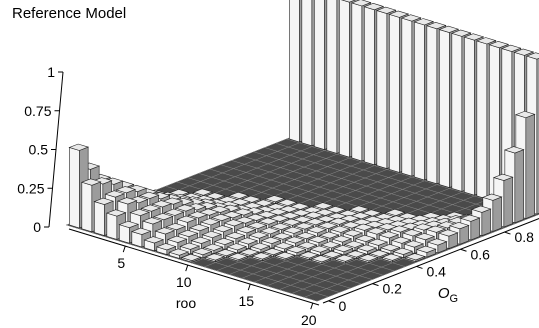 Image resolution: width=539 pixels, height=328 pixels. Describe the element at coordinates (51, 72) in the screenshot. I see `z-tick-label: 1` at that location.